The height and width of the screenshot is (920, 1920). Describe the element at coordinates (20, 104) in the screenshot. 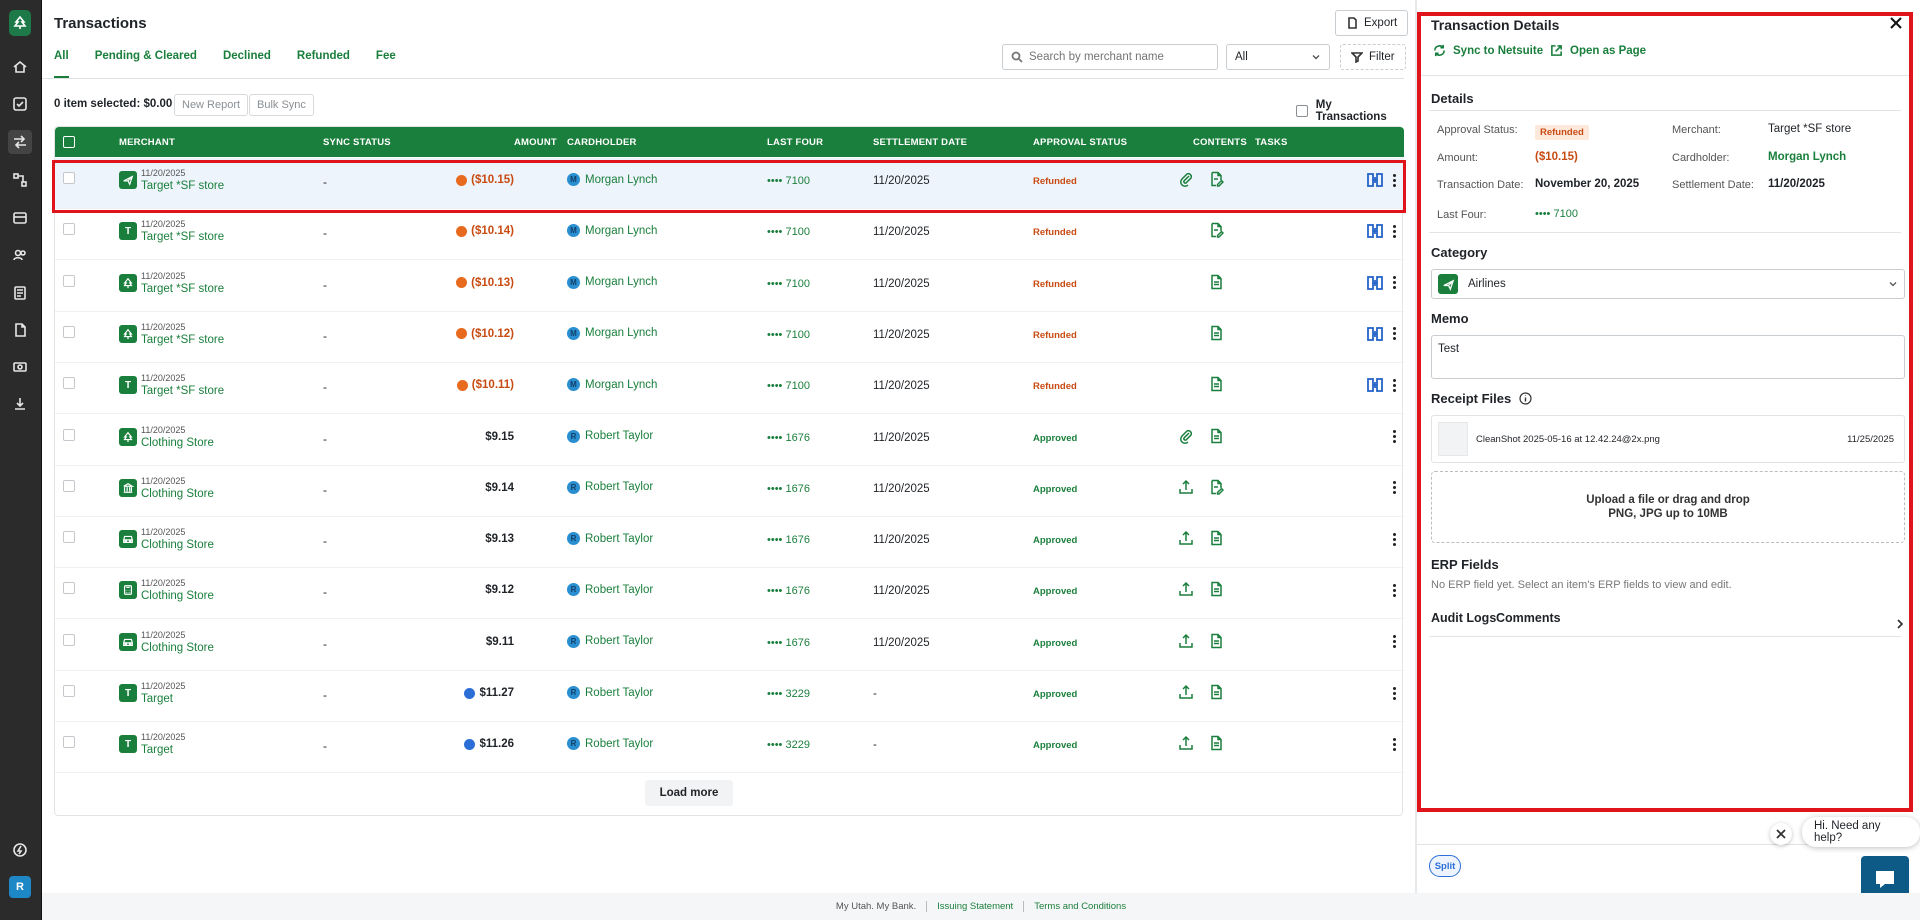

I see `approvals-icon` at that location.